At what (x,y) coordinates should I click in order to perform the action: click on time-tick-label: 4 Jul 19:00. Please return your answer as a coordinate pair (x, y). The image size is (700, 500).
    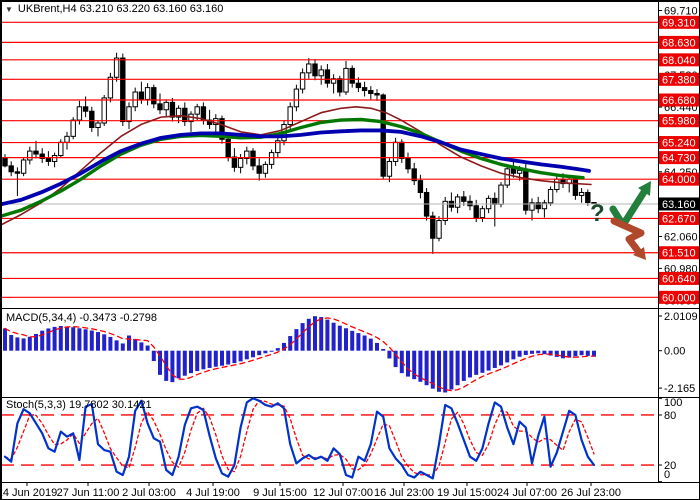
    Looking at the image, I should click on (213, 493).